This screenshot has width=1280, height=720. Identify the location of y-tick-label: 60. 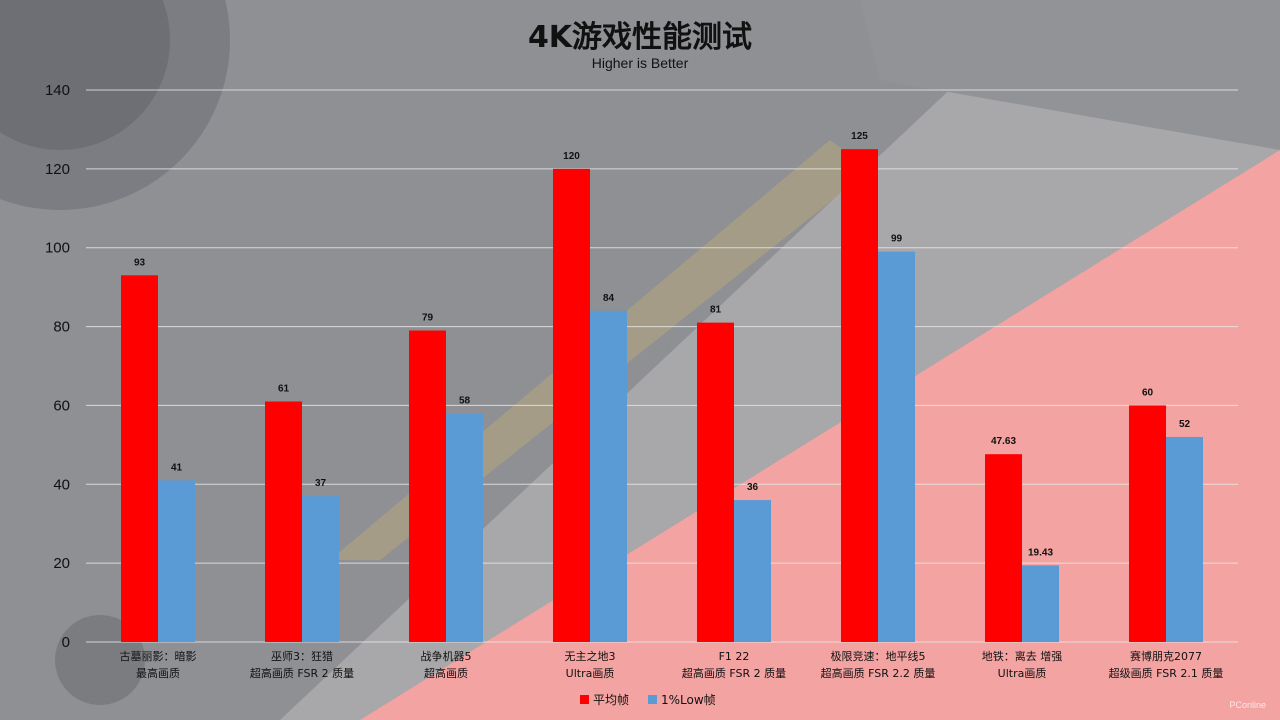
(61, 405).